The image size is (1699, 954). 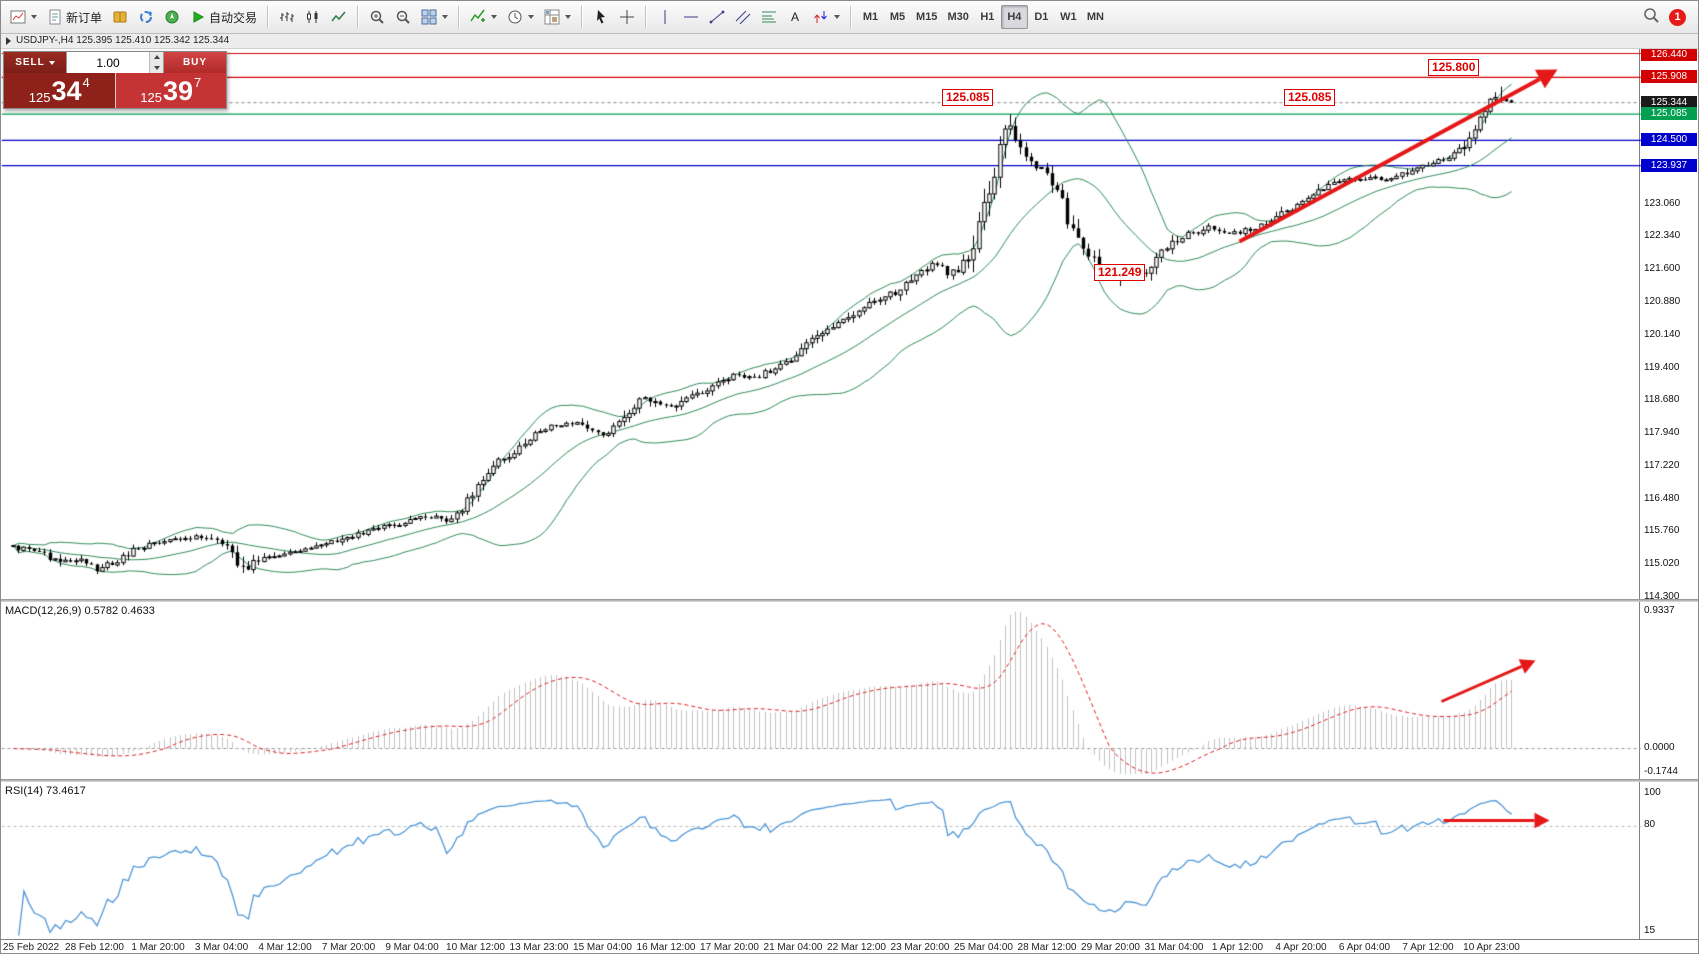 What do you see at coordinates (1014, 17) in the screenshot?
I see `timeframe-h4-button: H4` at bounding box center [1014, 17].